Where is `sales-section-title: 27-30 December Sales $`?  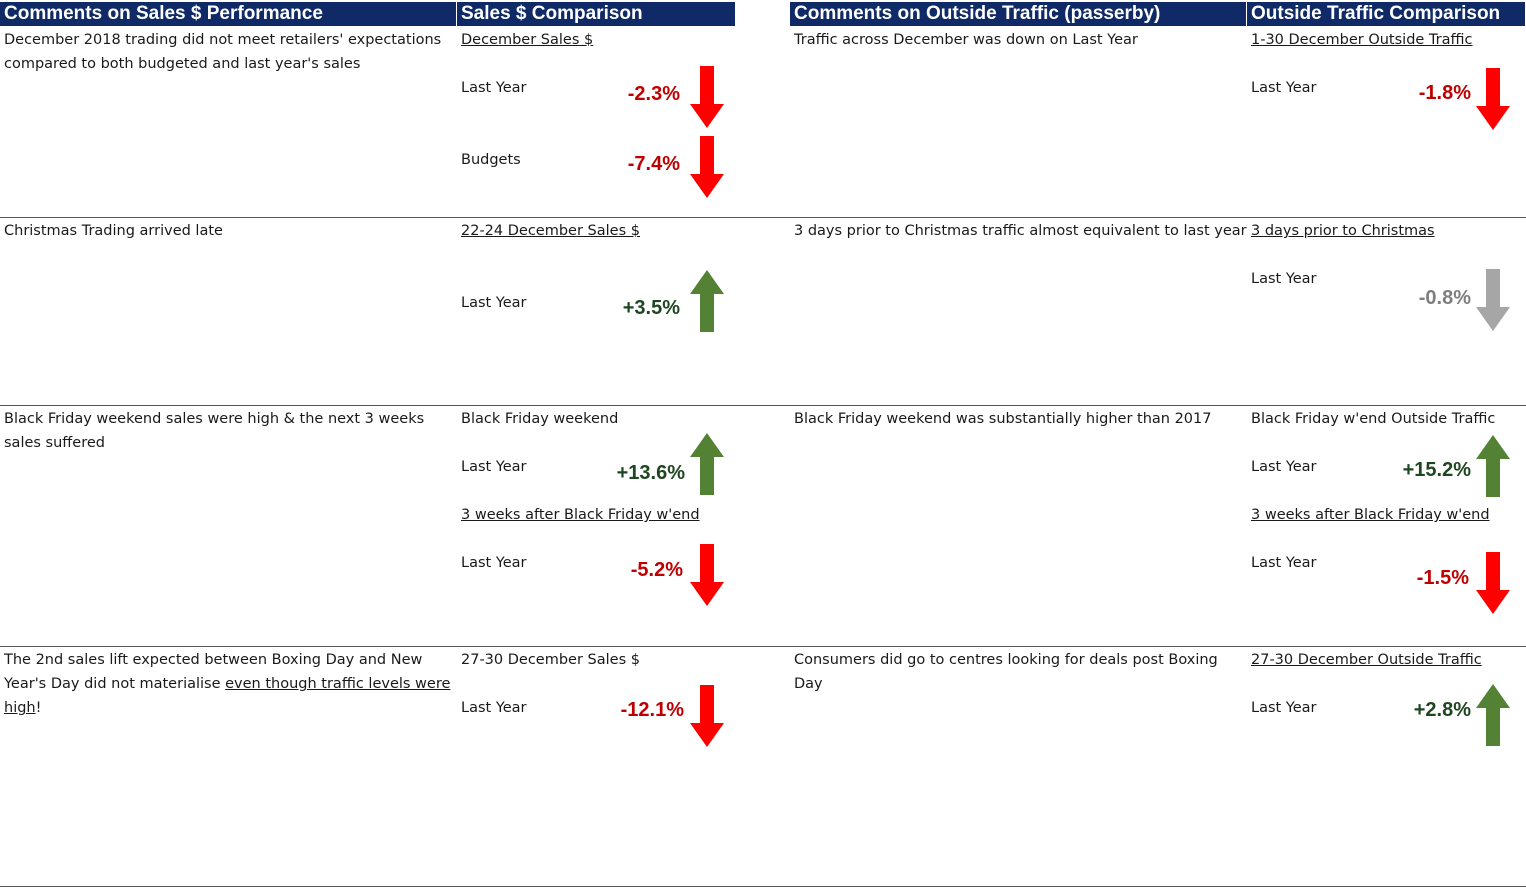
sales-section-title: 27-30 December Sales $ is located at coordinates (550, 660).